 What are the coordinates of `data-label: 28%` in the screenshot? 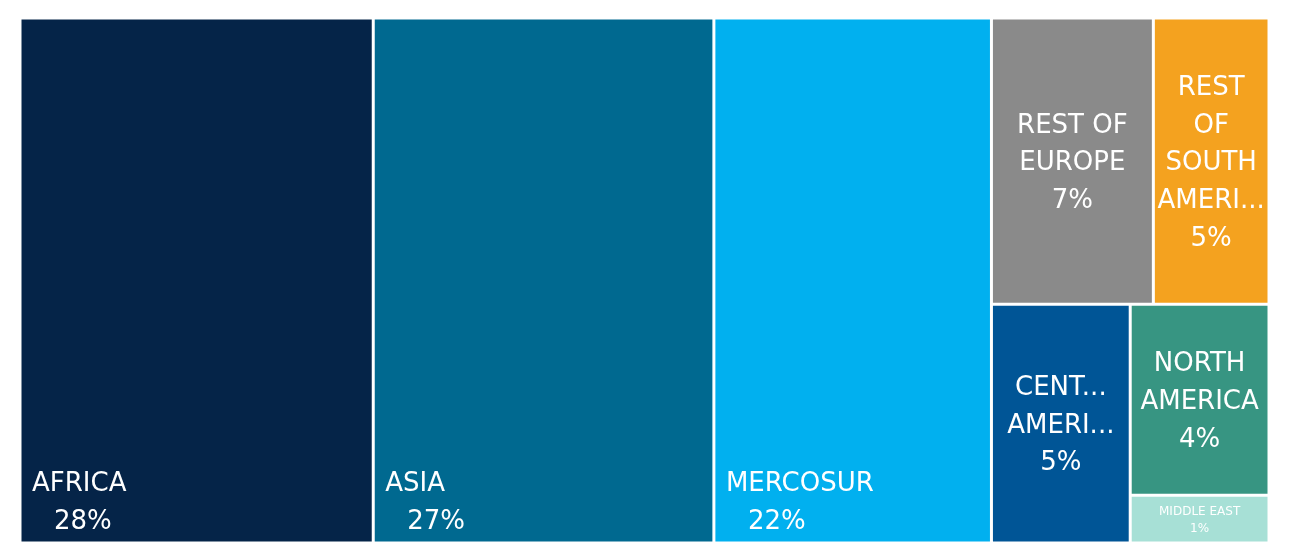 It's located at (83, 520).